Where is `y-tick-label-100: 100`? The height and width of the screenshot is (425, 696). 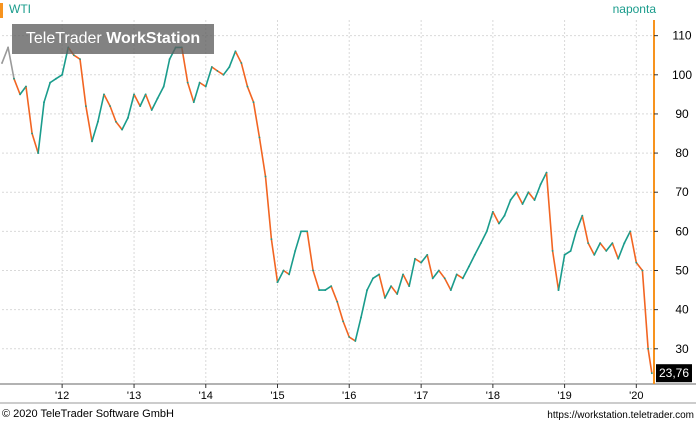 y-tick-label-100: 100 is located at coordinates (682, 75).